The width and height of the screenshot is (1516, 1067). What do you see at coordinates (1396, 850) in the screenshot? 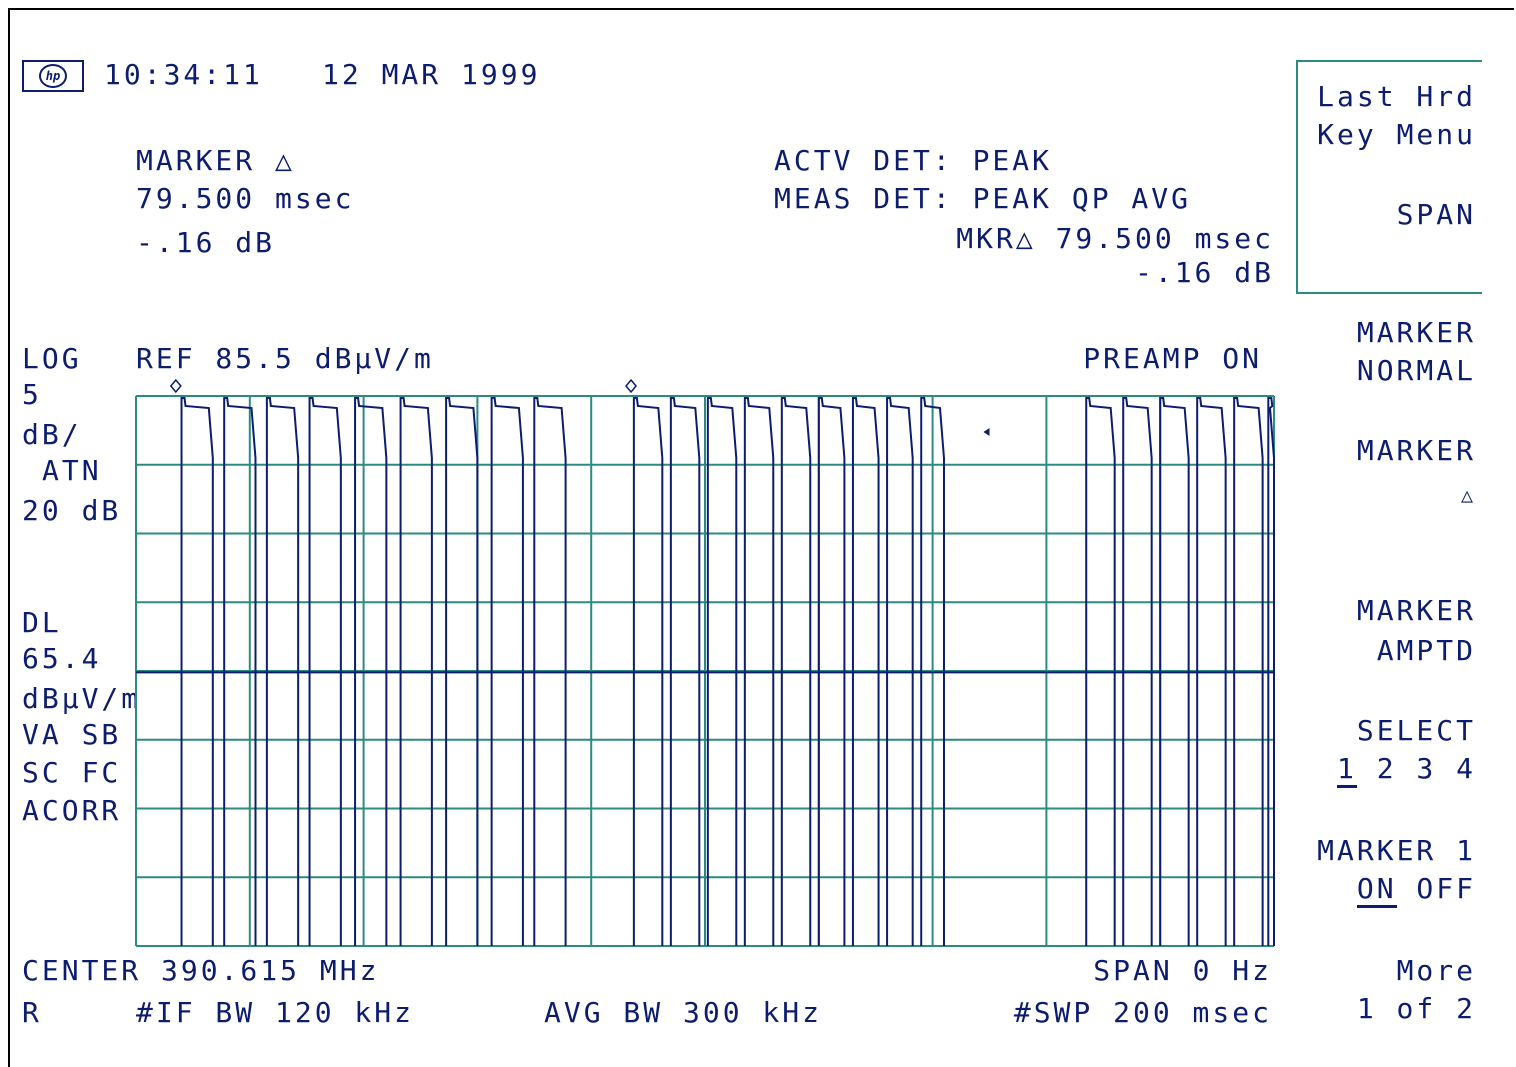
I see `softkey-marker1-line1: MARKER 1` at bounding box center [1396, 850].